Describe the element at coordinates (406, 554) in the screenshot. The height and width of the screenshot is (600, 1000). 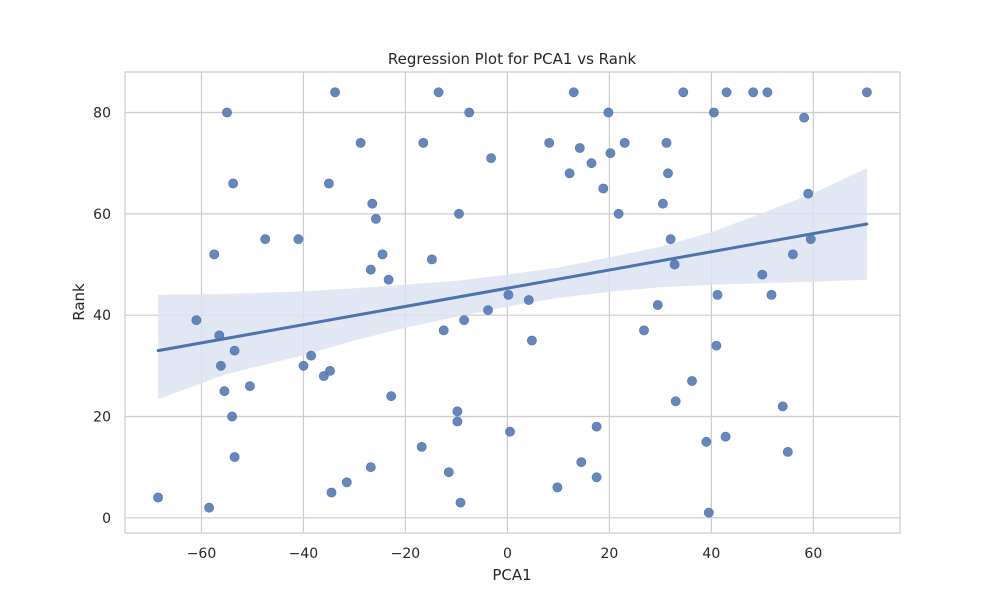
I see `x-tick-label: −20` at that location.